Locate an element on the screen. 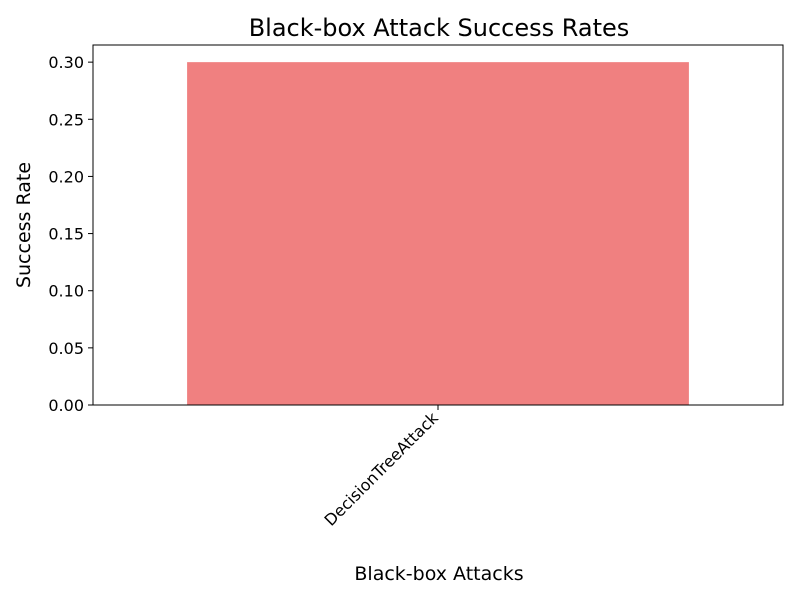  x-axis-label: Black-box Attacks is located at coordinates (438, 574).